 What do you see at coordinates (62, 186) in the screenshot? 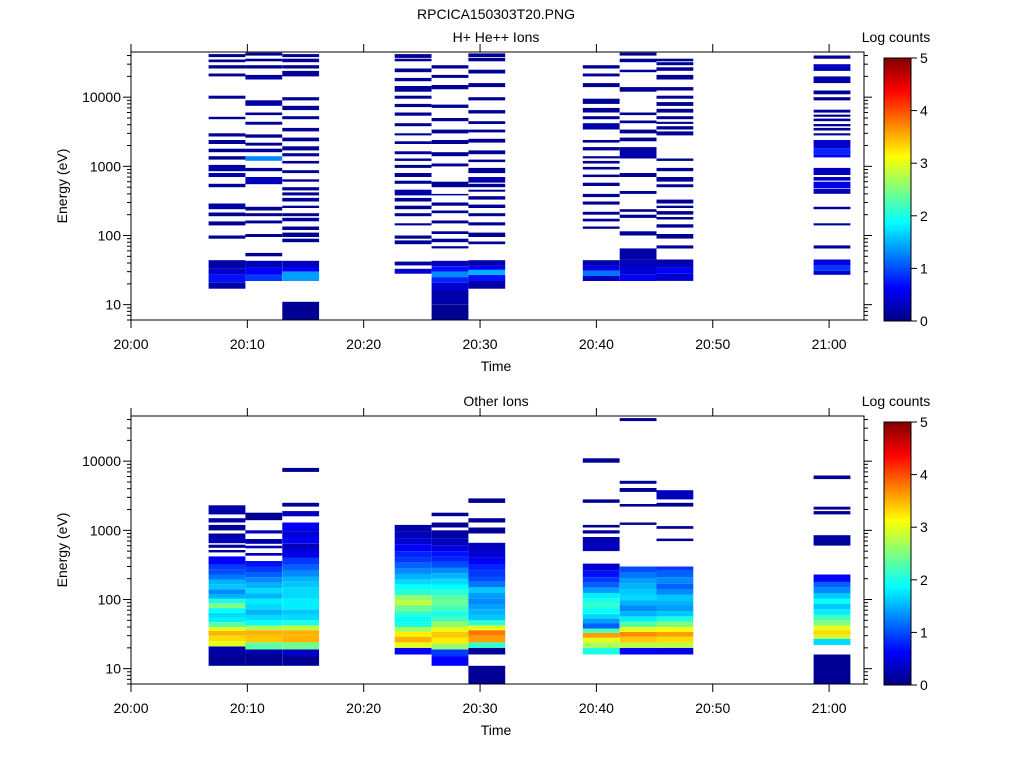
I see `y-axis-label: Energy (eV)` at bounding box center [62, 186].